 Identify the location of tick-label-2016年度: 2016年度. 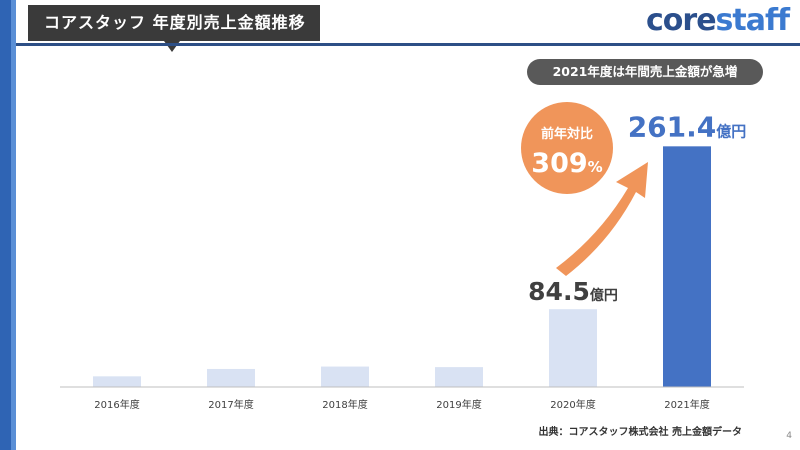
(116, 404).